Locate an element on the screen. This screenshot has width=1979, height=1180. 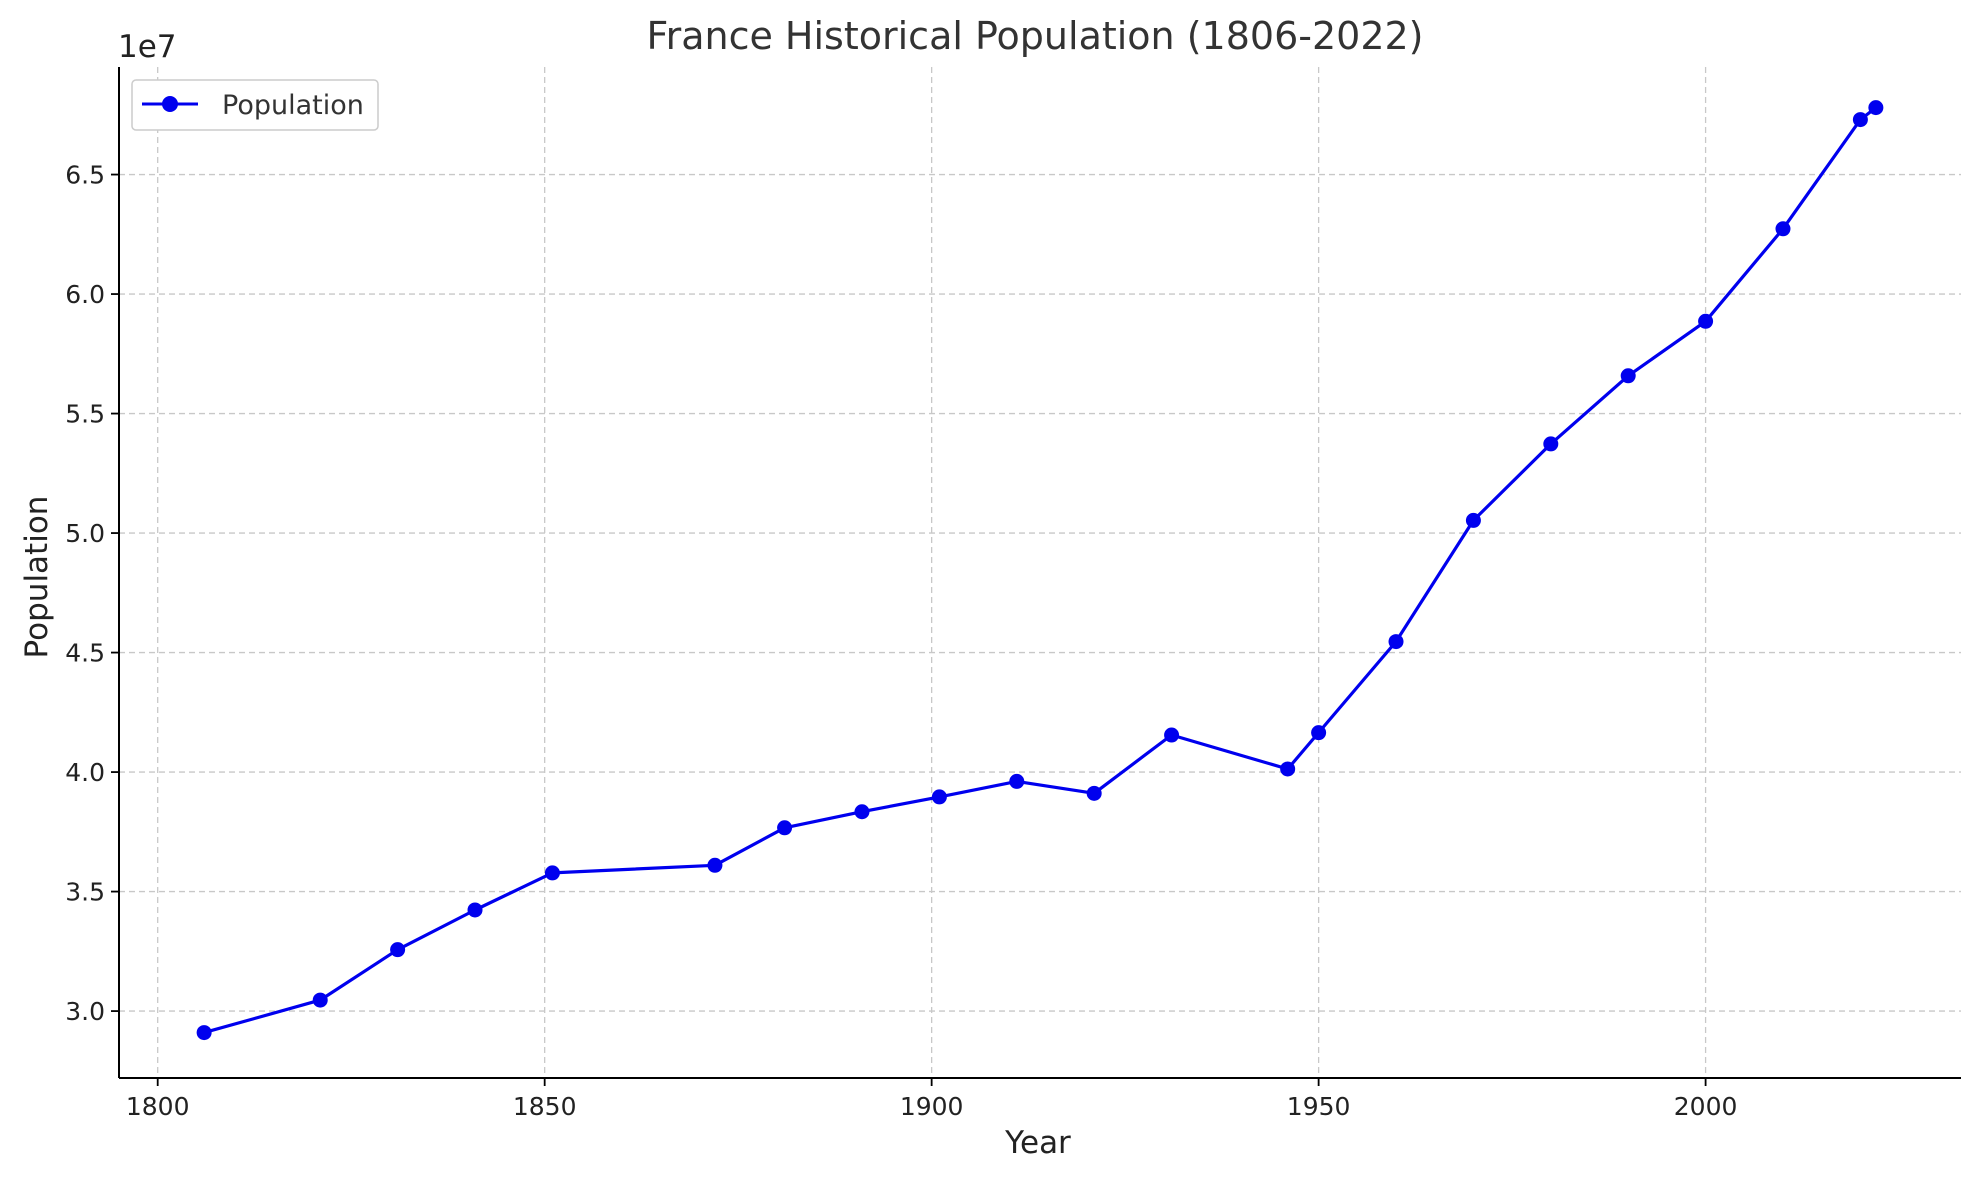
data-point-1960 is located at coordinates (1396, 642).